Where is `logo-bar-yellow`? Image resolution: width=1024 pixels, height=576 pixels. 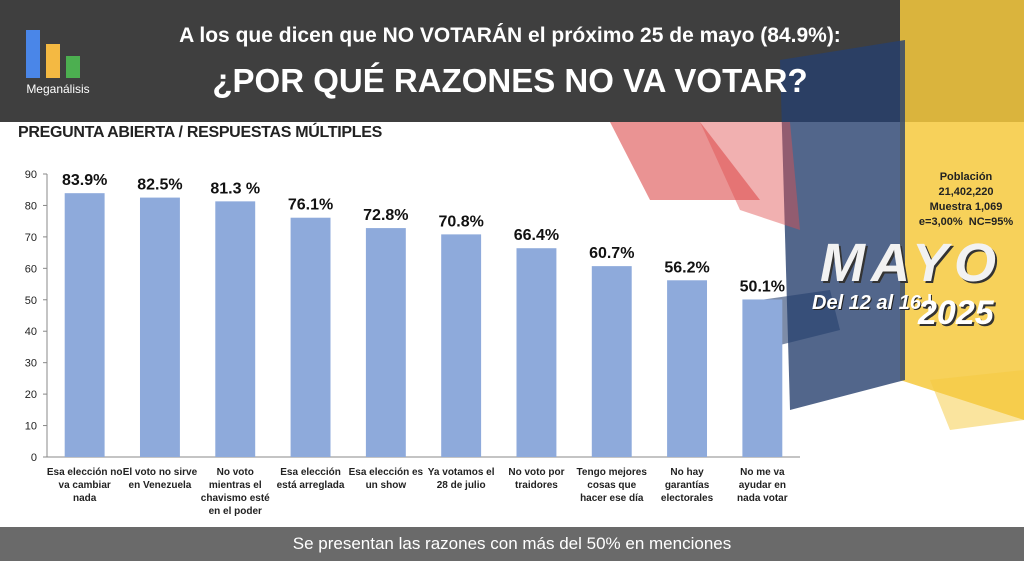 logo-bar-yellow is located at coordinates (53, 61).